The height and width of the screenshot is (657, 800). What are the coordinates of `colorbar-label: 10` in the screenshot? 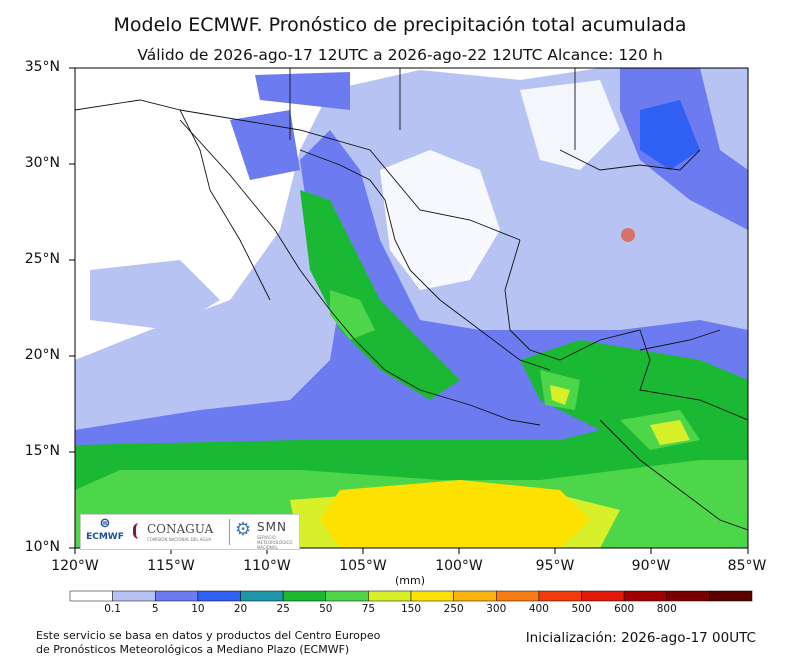 It's located at (198, 609).